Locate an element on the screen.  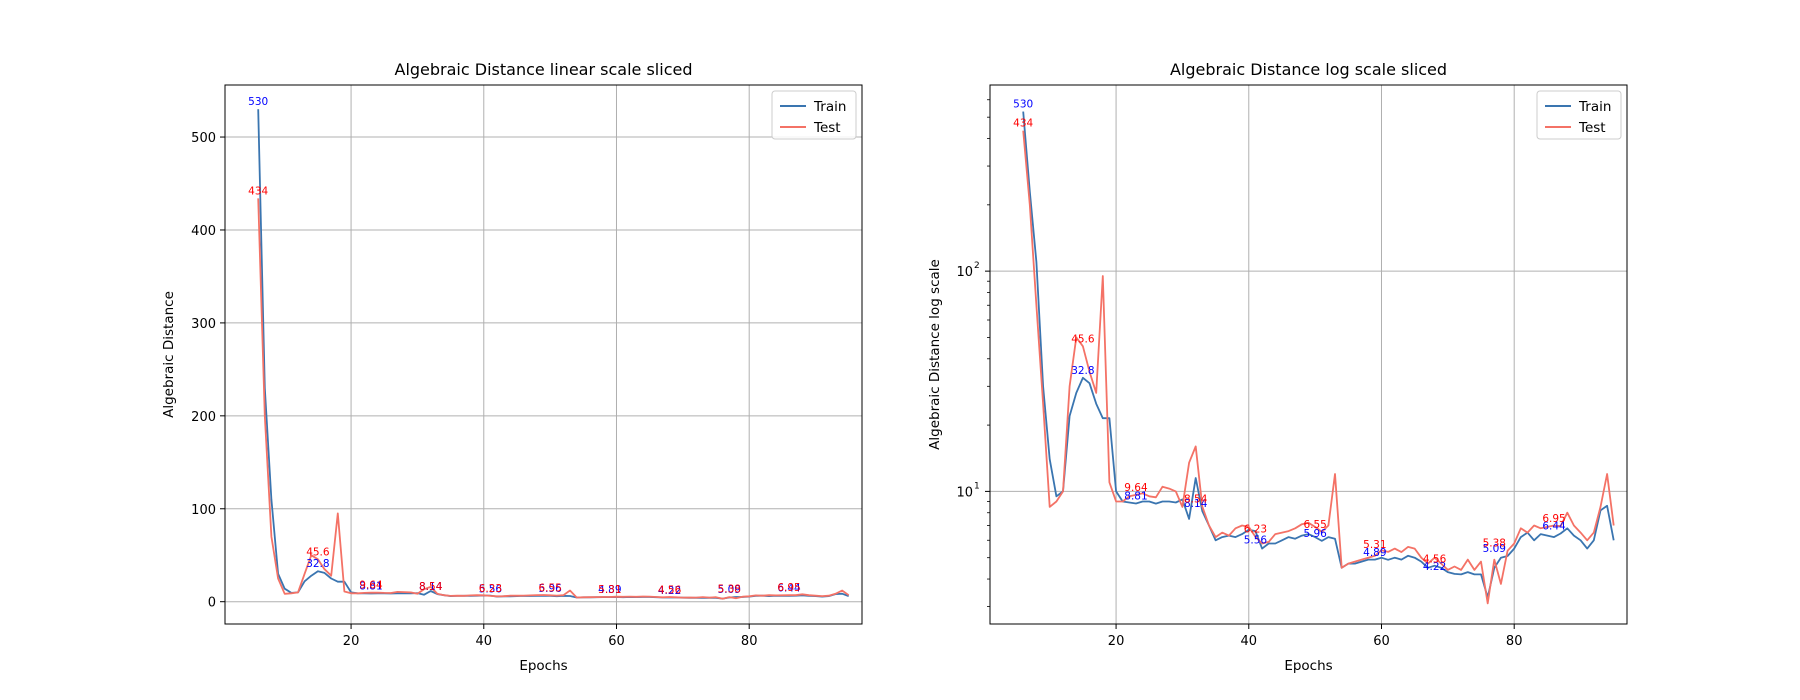
chart-title: Algebraic Distance linear scale sliced is located at coordinates (544, 69).